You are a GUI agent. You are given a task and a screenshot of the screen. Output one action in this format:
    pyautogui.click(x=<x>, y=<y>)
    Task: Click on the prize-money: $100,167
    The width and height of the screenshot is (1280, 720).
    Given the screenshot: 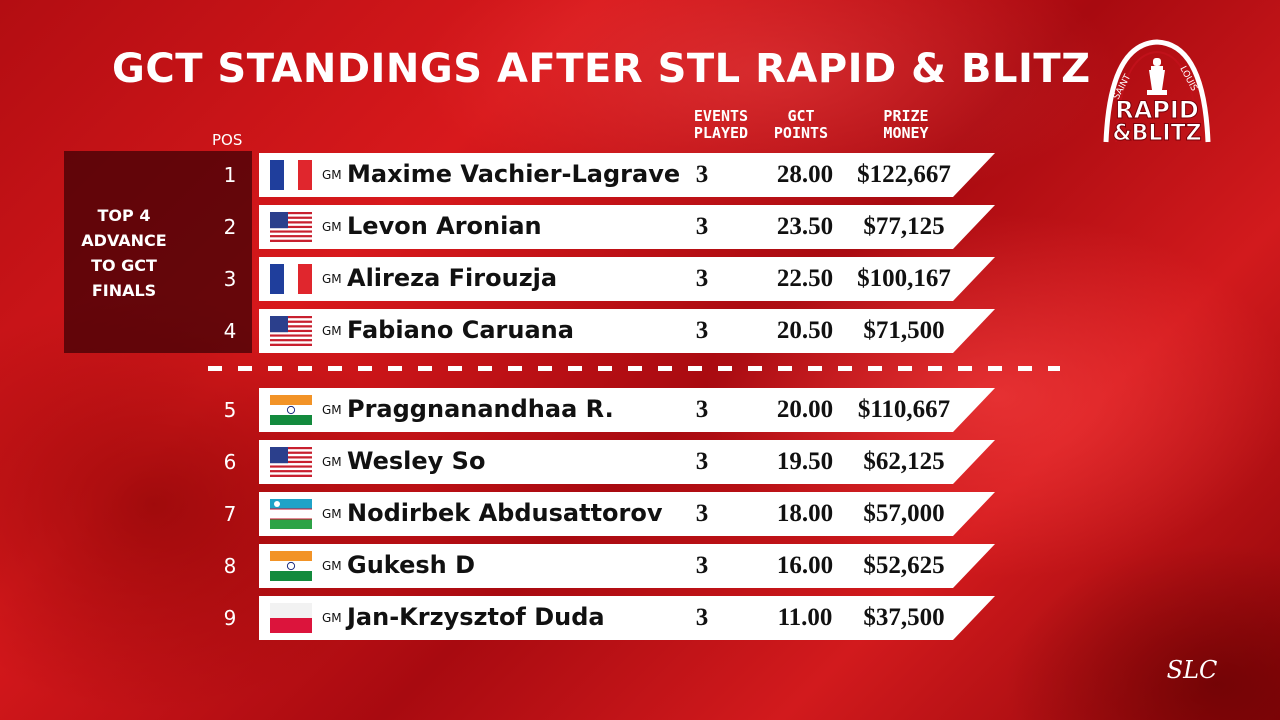 What is the action you would take?
    pyautogui.click(x=904, y=278)
    